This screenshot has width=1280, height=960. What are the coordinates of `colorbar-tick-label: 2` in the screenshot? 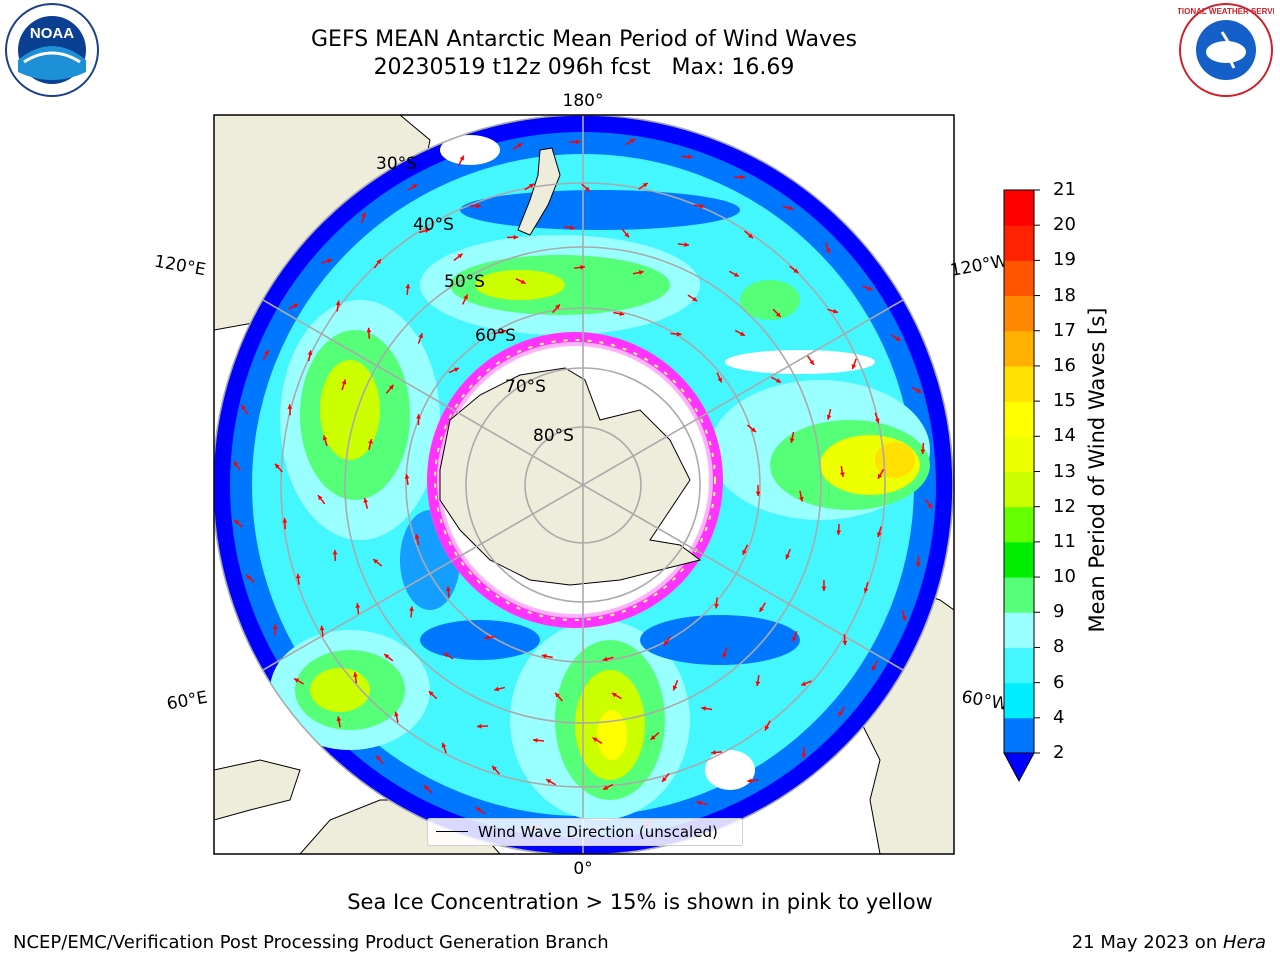 It's located at (1059, 752).